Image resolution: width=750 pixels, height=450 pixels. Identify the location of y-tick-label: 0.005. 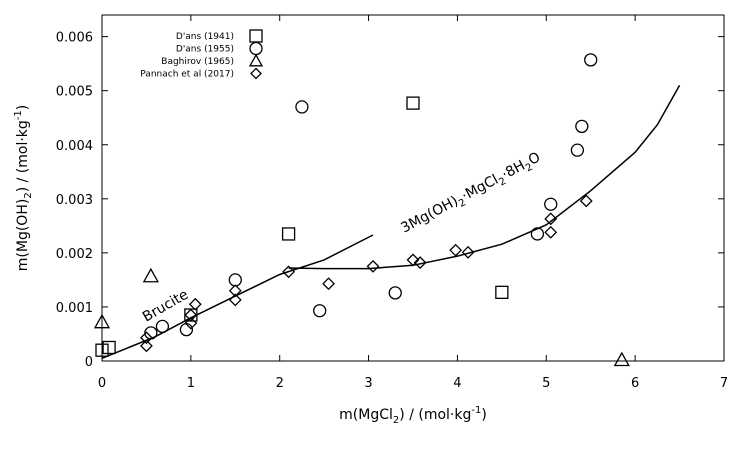
(74, 92).